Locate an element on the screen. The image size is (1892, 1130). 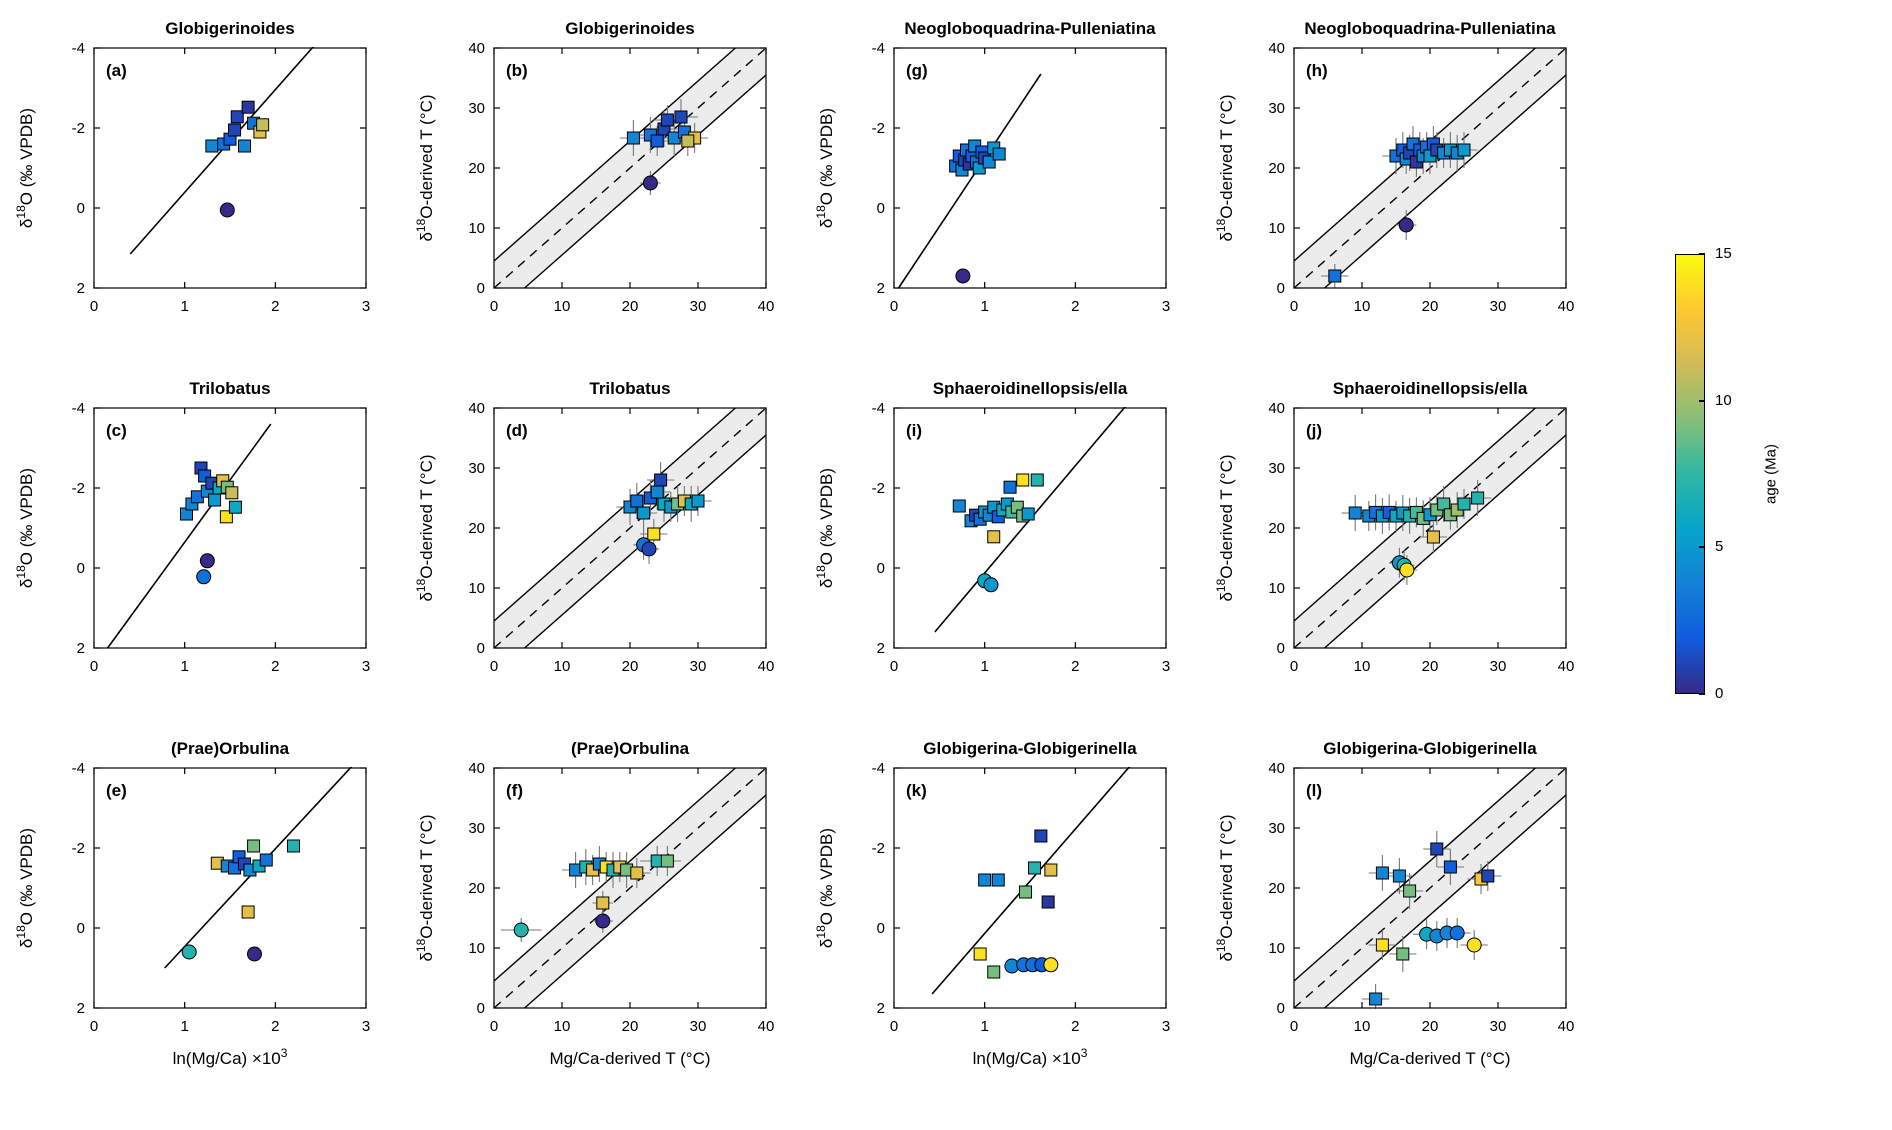
colorbar-tick-label: 10 is located at coordinates (1723, 400).